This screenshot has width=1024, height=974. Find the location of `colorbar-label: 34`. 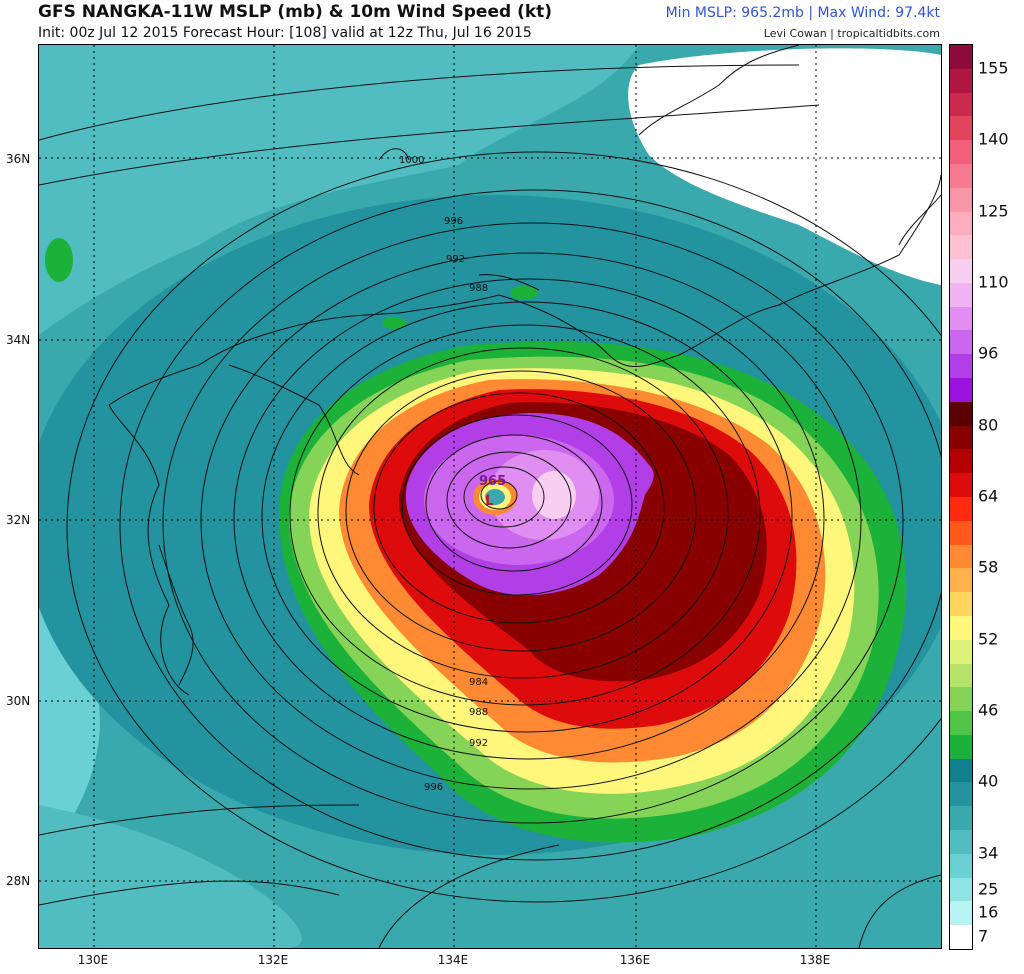

colorbar-label: 34 is located at coordinates (988, 853).